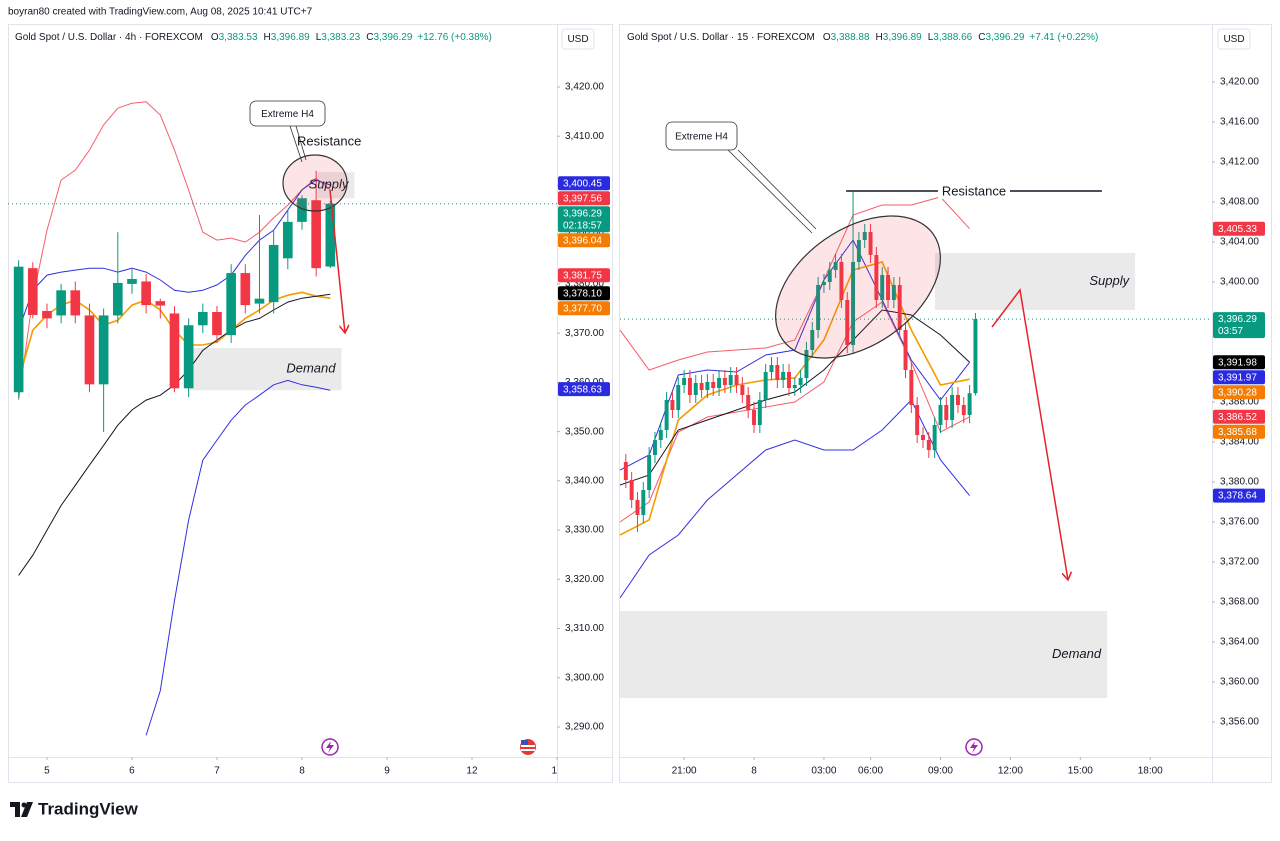  Describe the element at coordinates (584, 530) in the screenshot. I see `y-tick-label: 3,330.00` at that location.